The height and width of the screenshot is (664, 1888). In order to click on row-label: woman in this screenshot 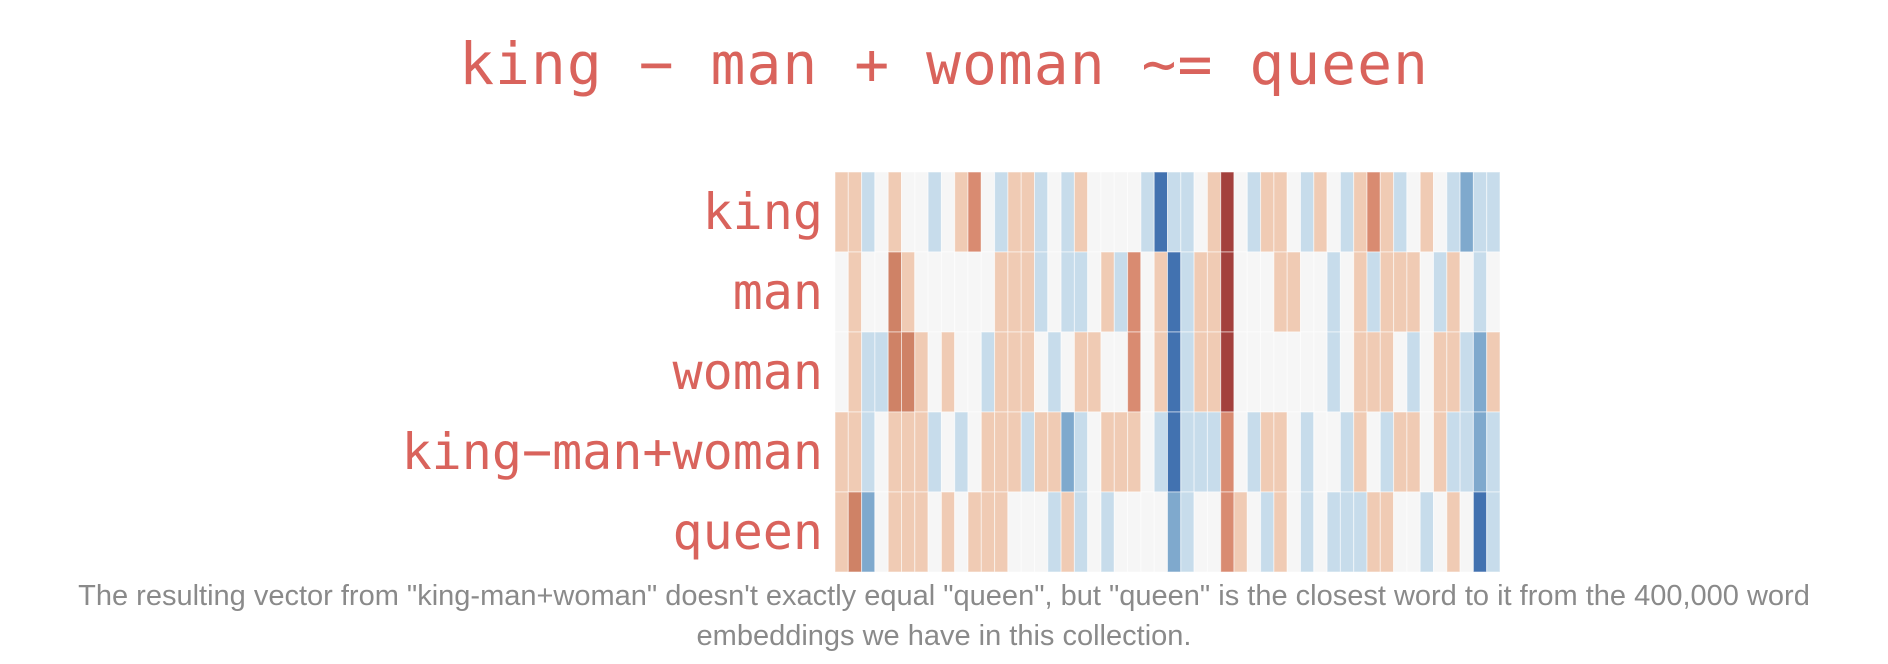, I will do `click(747, 372)`.